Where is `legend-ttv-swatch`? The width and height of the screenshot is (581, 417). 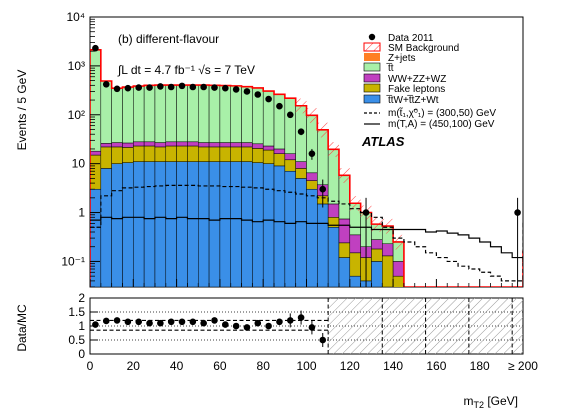 legend-ttv-swatch is located at coordinates (372, 99).